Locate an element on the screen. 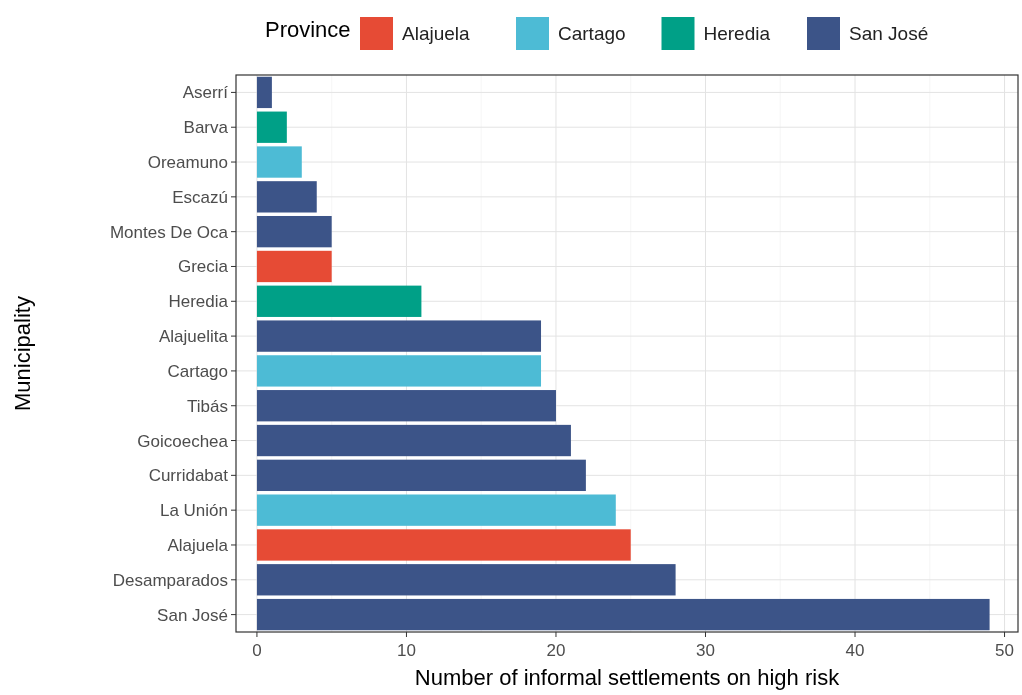 This screenshot has width=1022, height=695. y-tick-label: Oreamuno is located at coordinates (187, 163).